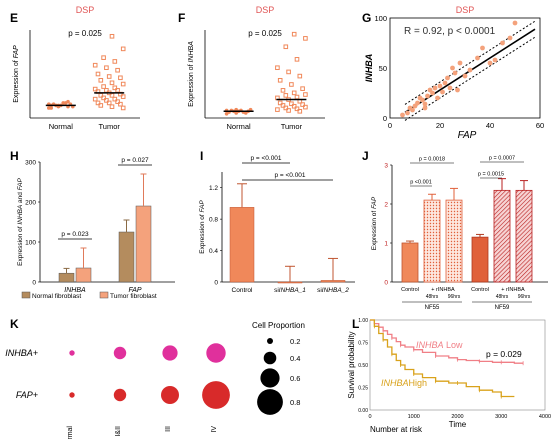 The height and width of the screenshot is (439, 554). I want to click on text-span: INHBA, so click(191, 52).